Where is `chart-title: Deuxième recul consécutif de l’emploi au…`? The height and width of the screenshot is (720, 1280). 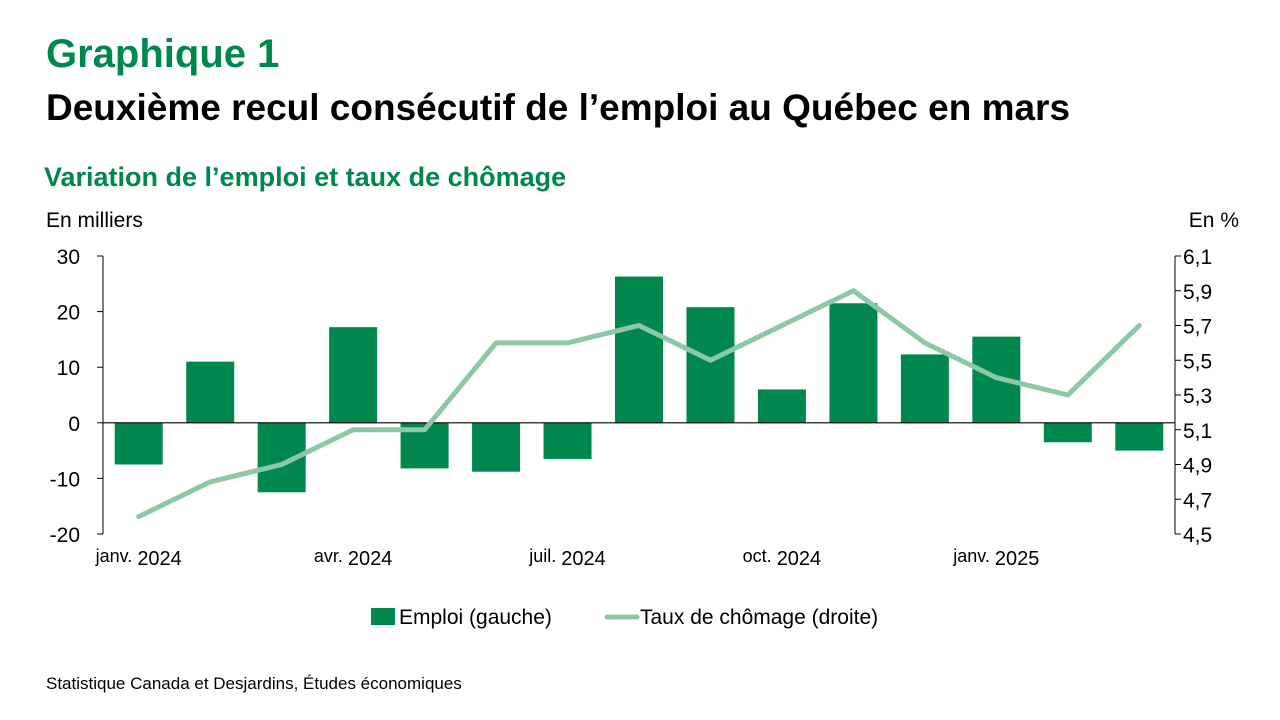
chart-title: Deuxième recul consécutif de l’emploi au… is located at coordinates (558, 107).